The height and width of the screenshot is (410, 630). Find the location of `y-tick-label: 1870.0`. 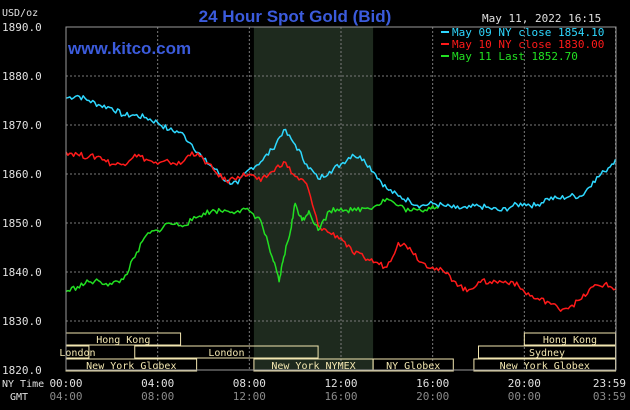

y-tick-label: 1870.0 is located at coordinates (22, 125).